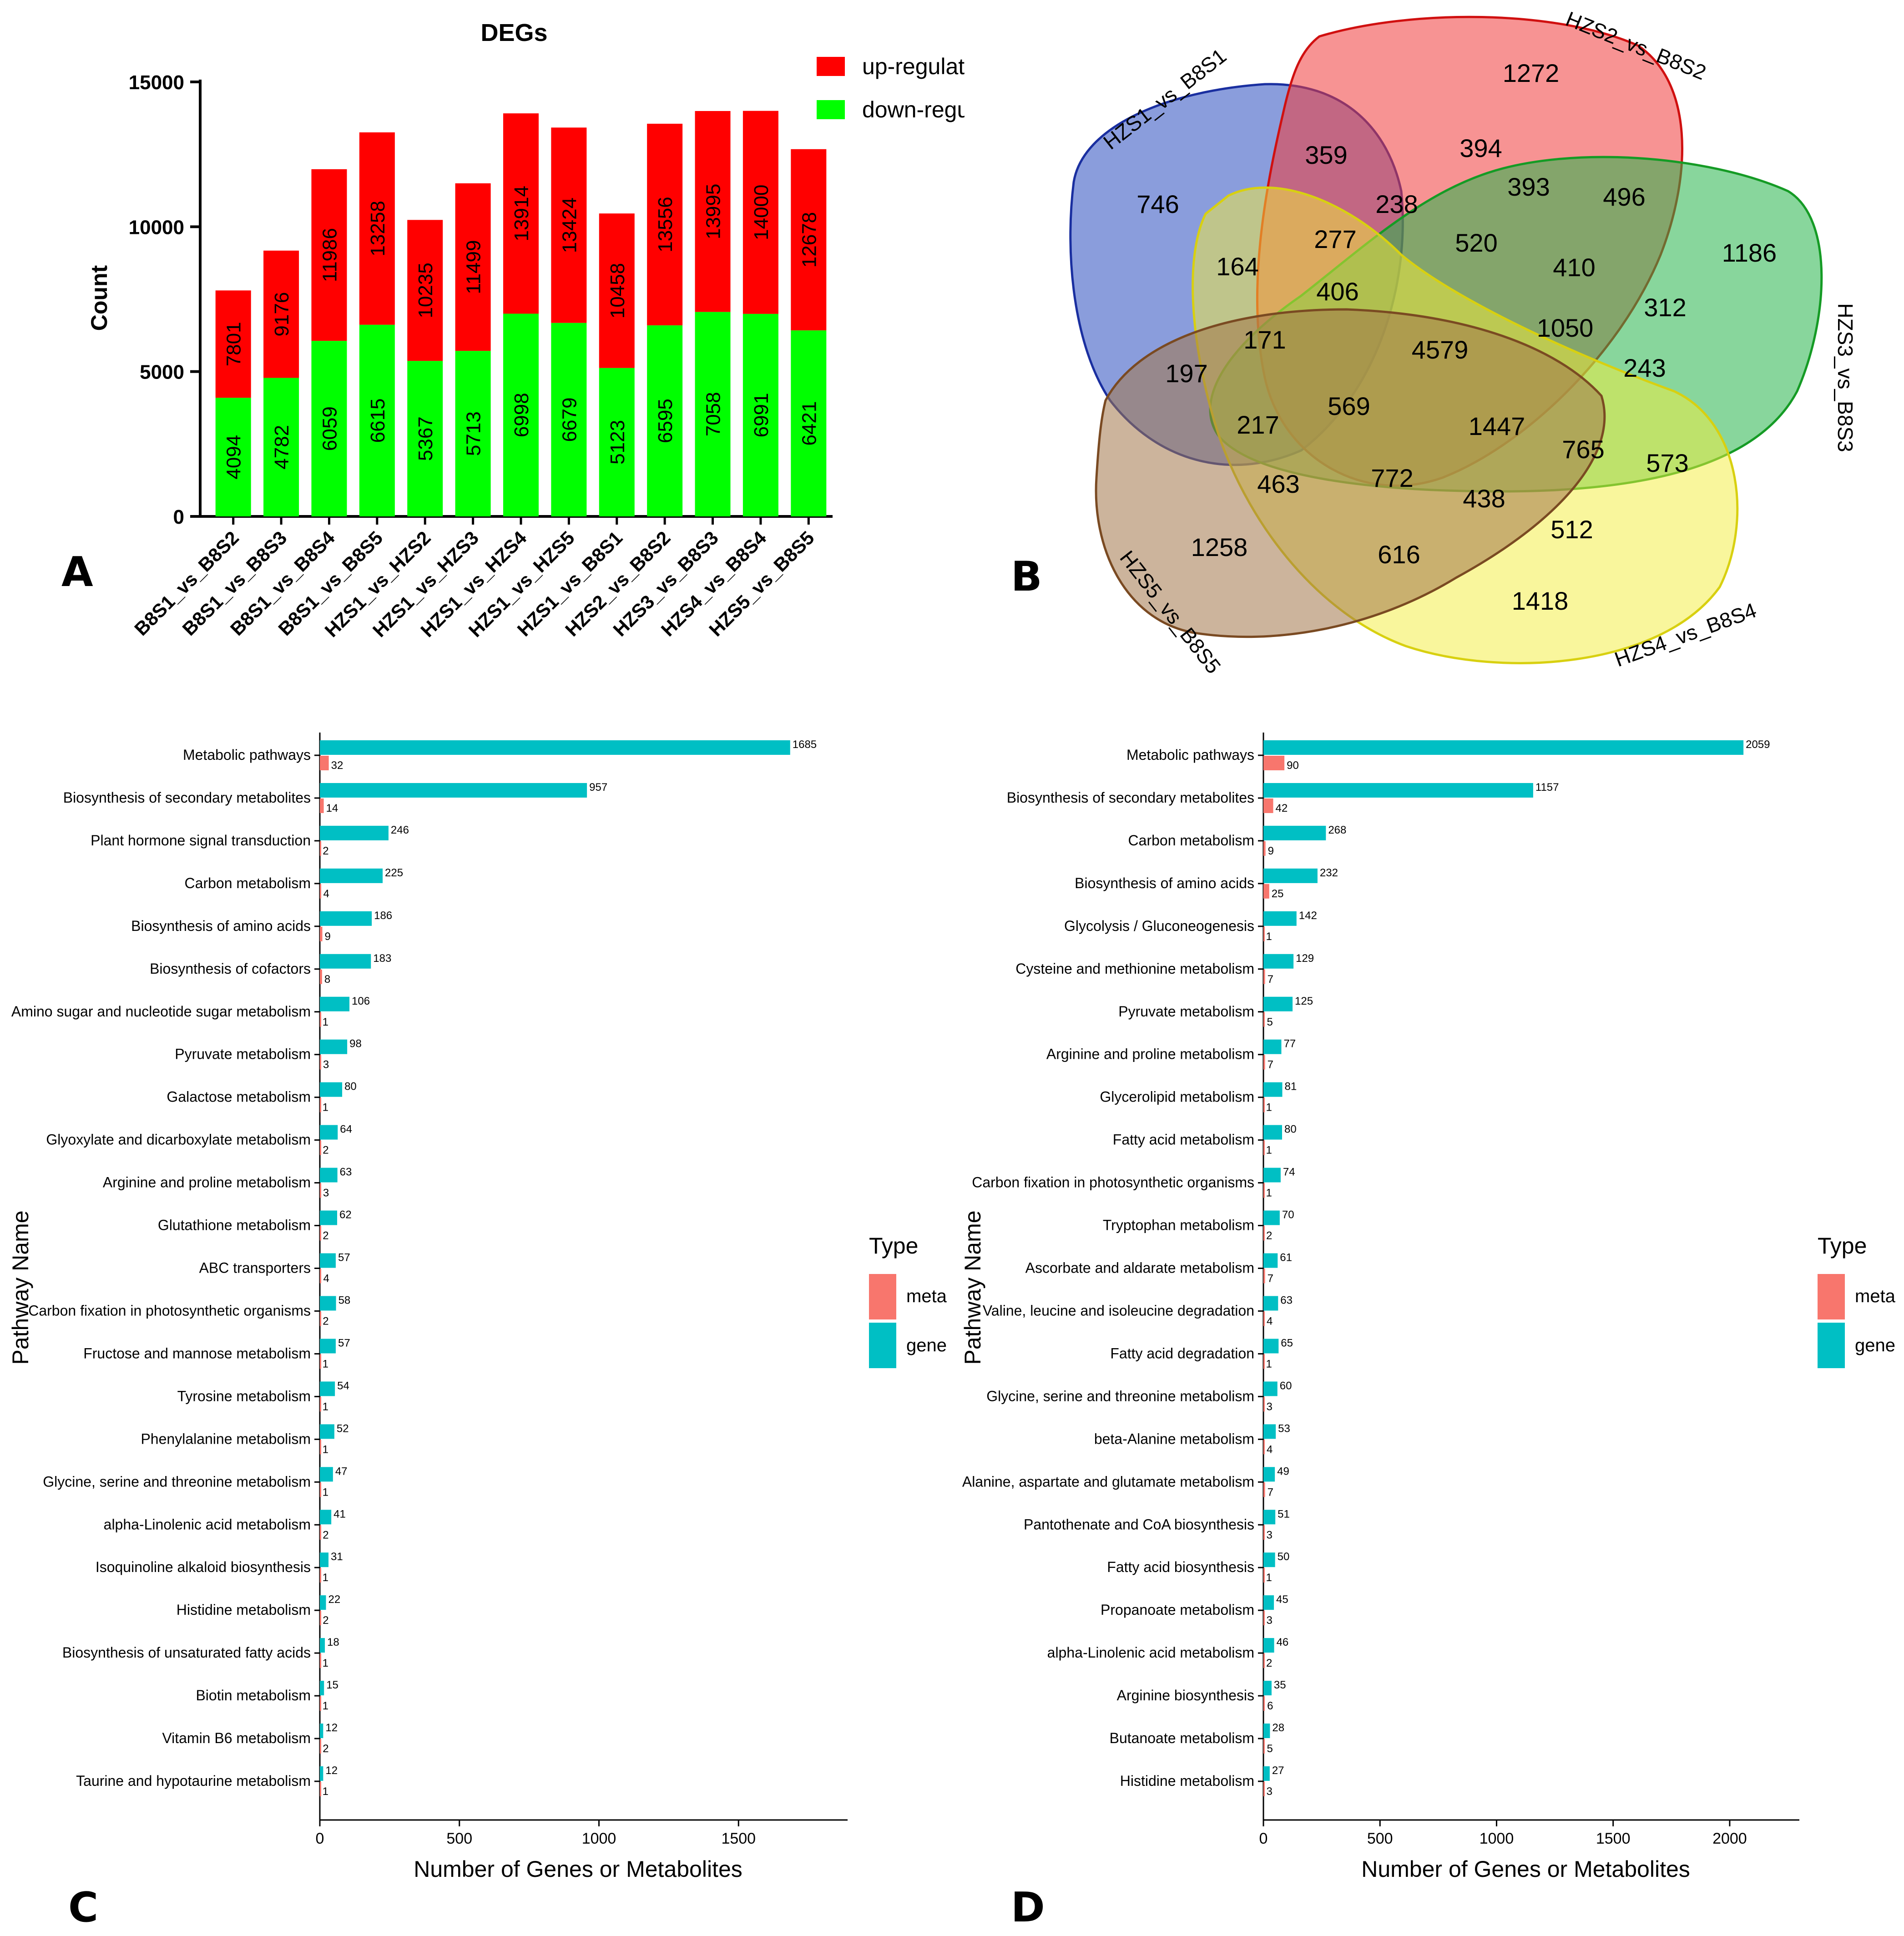 Image resolution: width=1904 pixels, height=1936 pixels. What do you see at coordinates (1565, 327) in the screenshot?
I see `venn-region-value: 1050` at bounding box center [1565, 327].